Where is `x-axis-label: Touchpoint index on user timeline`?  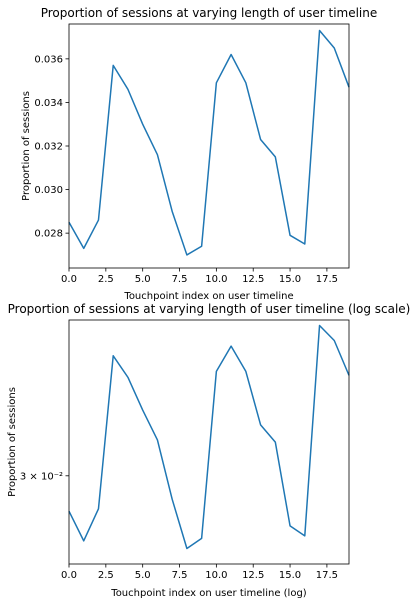
x-axis-label: Touchpoint index on user timeline is located at coordinates (208, 296).